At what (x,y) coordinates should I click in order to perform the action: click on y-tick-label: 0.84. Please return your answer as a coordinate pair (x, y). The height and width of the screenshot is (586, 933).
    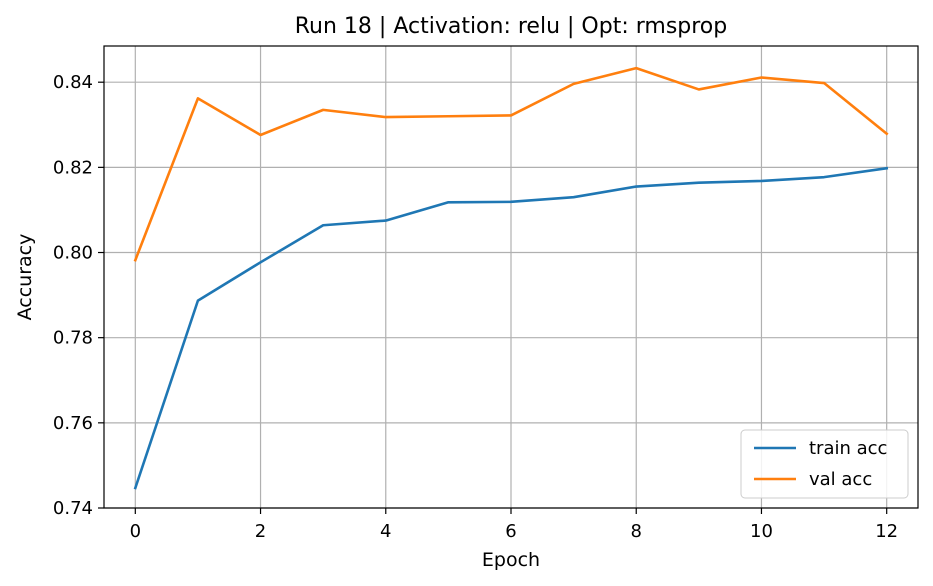
    Looking at the image, I should click on (73, 82).